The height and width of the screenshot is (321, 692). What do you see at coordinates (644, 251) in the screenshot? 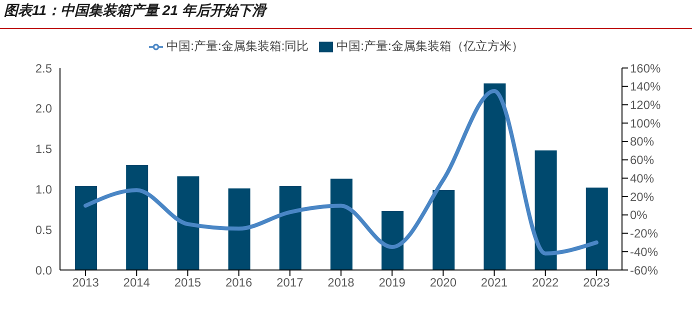
I see `y2-tick-label: -40%` at bounding box center [644, 251].